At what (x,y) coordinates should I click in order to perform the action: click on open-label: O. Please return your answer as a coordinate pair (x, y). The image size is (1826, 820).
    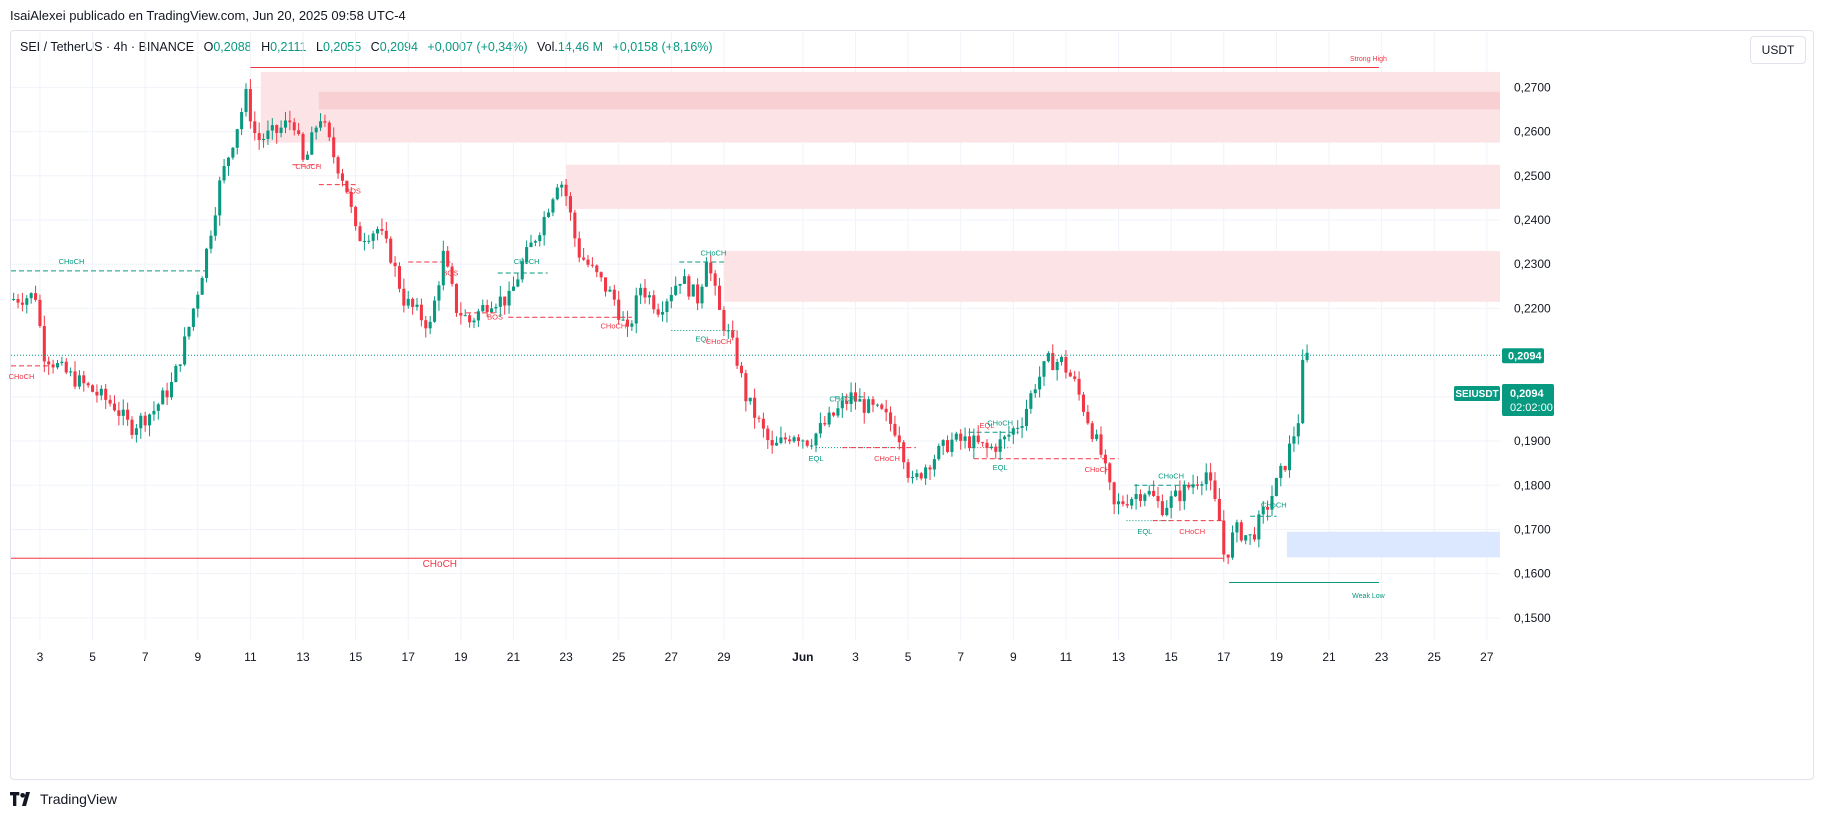
    Looking at the image, I should click on (208, 47).